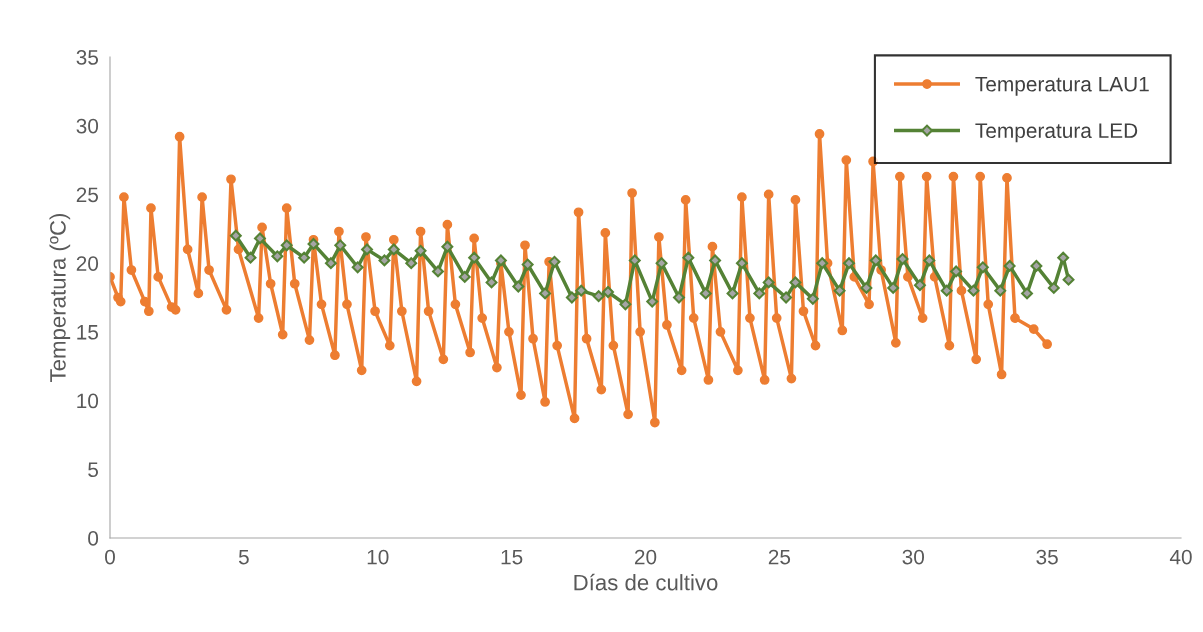 The height and width of the screenshot is (632, 1203). Describe the element at coordinates (913, 557) in the screenshot. I see `x-tick-label: 30` at that location.